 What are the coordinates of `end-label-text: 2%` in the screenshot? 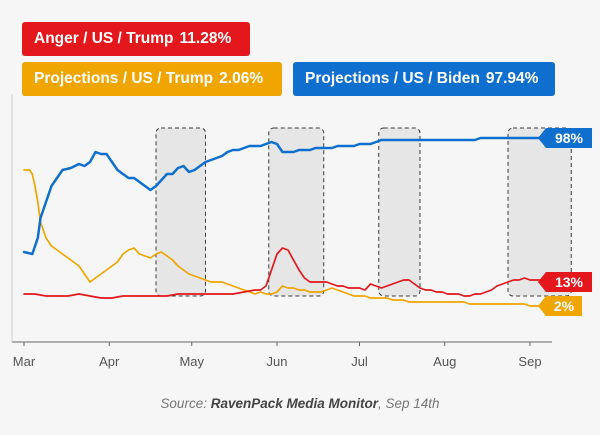 It's located at (564, 306).